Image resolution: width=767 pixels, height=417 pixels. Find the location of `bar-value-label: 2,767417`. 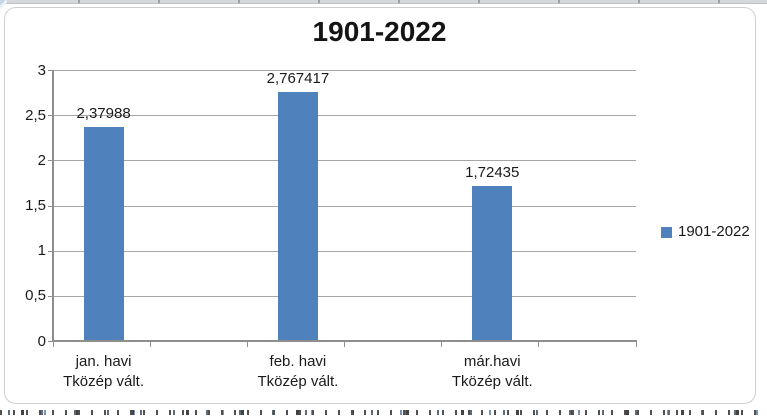

bar-value-label: 2,767417 is located at coordinates (298, 78).